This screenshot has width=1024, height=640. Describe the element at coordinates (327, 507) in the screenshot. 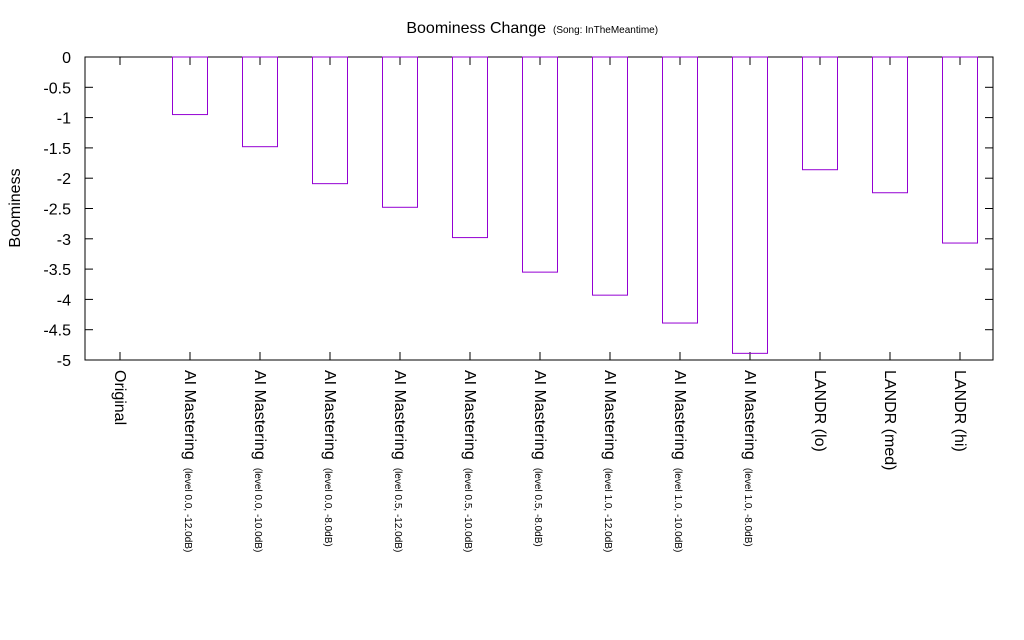

I see `category-sublabel: (level 0.0, -8.0dB)` at that location.